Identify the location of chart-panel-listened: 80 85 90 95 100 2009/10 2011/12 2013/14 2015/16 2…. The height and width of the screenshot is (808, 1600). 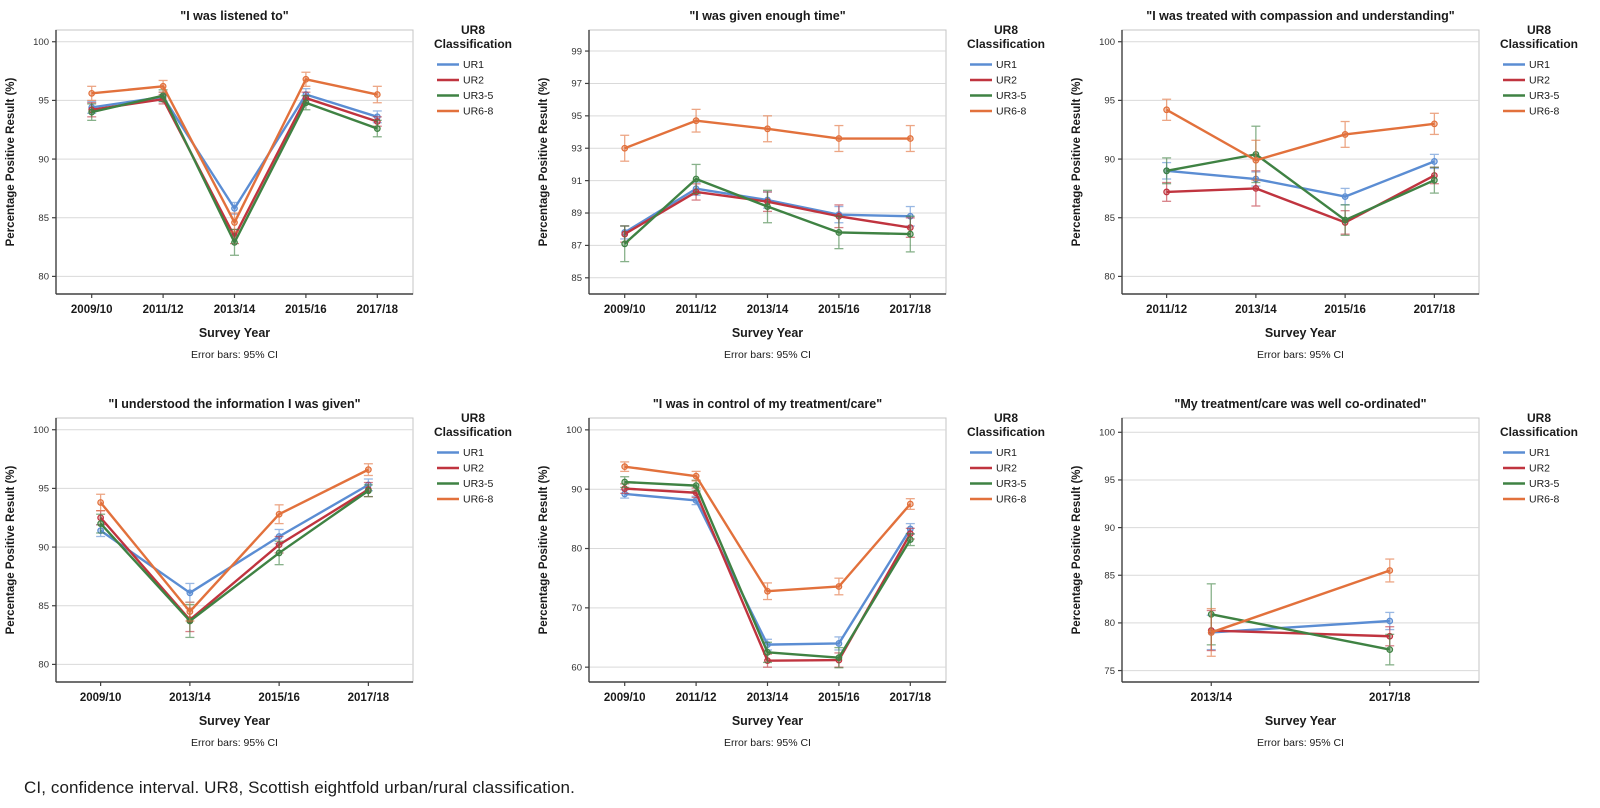
(258, 185).